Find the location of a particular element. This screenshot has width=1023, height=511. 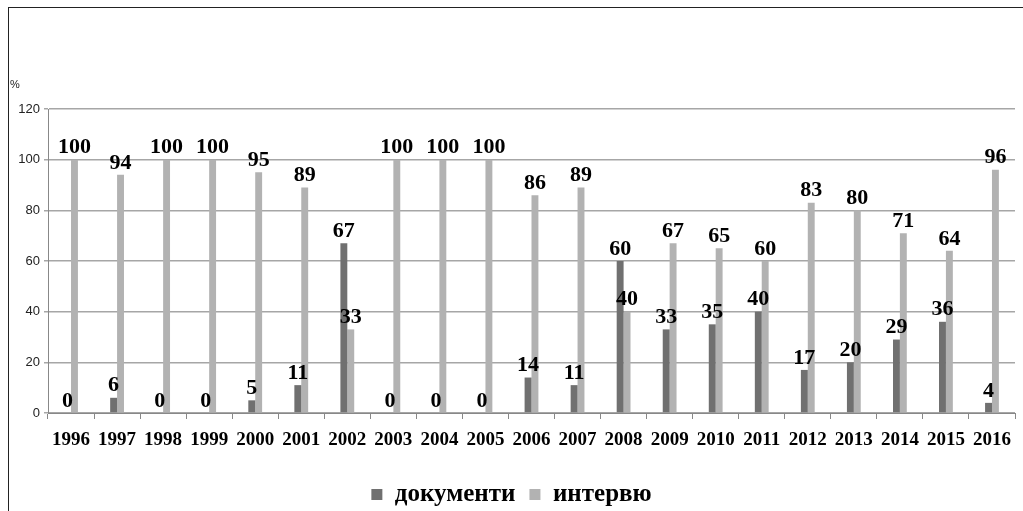

x-tick-label: 2006 is located at coordinates (531, 439).